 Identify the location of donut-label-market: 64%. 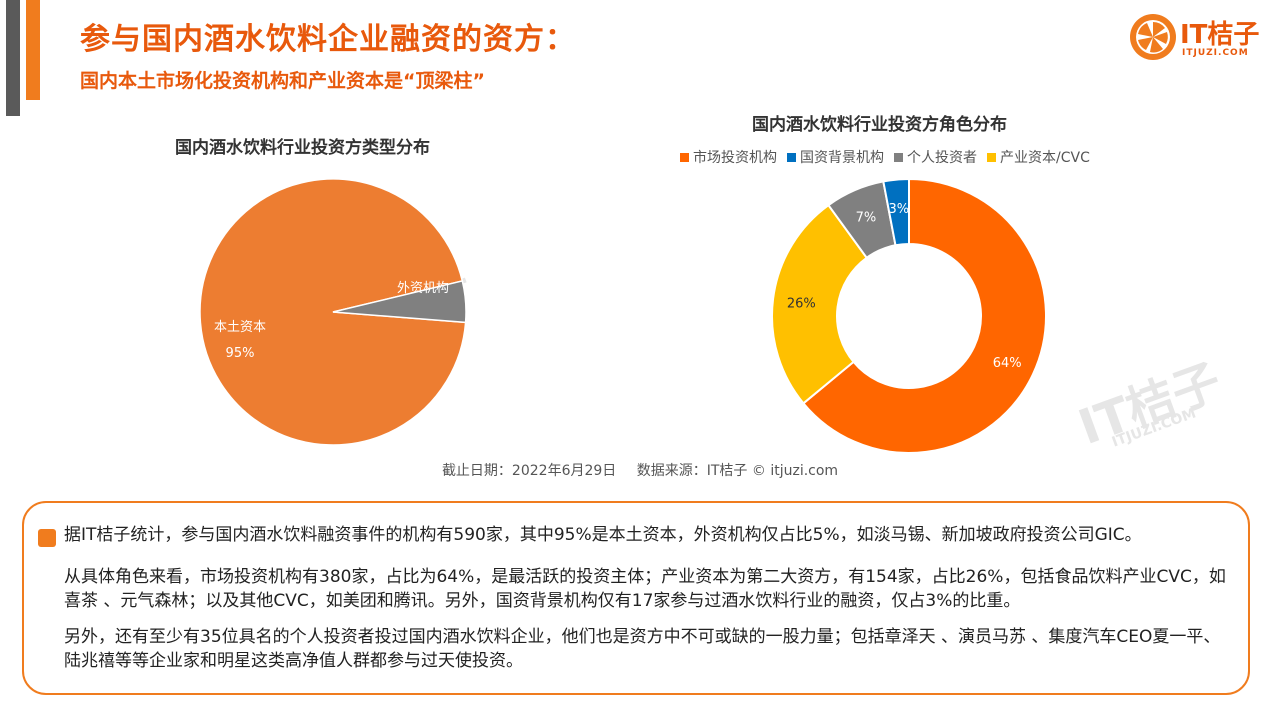
(1007, 363).